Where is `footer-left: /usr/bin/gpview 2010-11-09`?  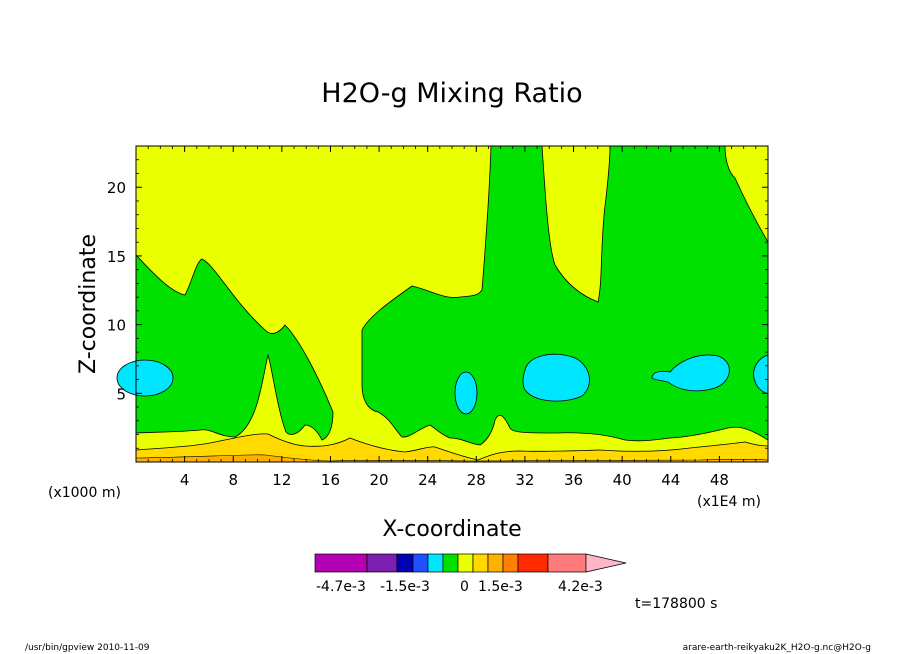
footer-left: /usr/bin/gpview 2010-11-09 is located at coordinates (87, 648).